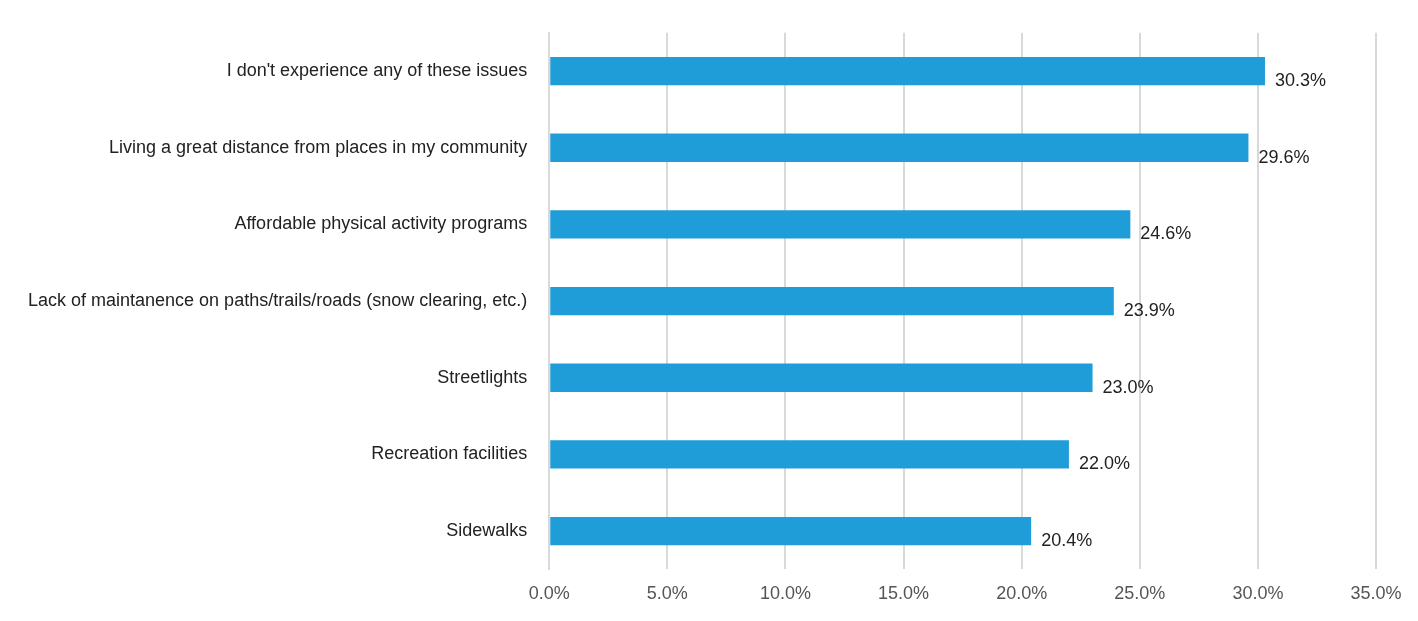 Image resolution: width=1418 pixels, height=621 pixels. Describe the element at coordinates (1300, 80) in the screenshot. I see `data-label: 30.3%` at that location.